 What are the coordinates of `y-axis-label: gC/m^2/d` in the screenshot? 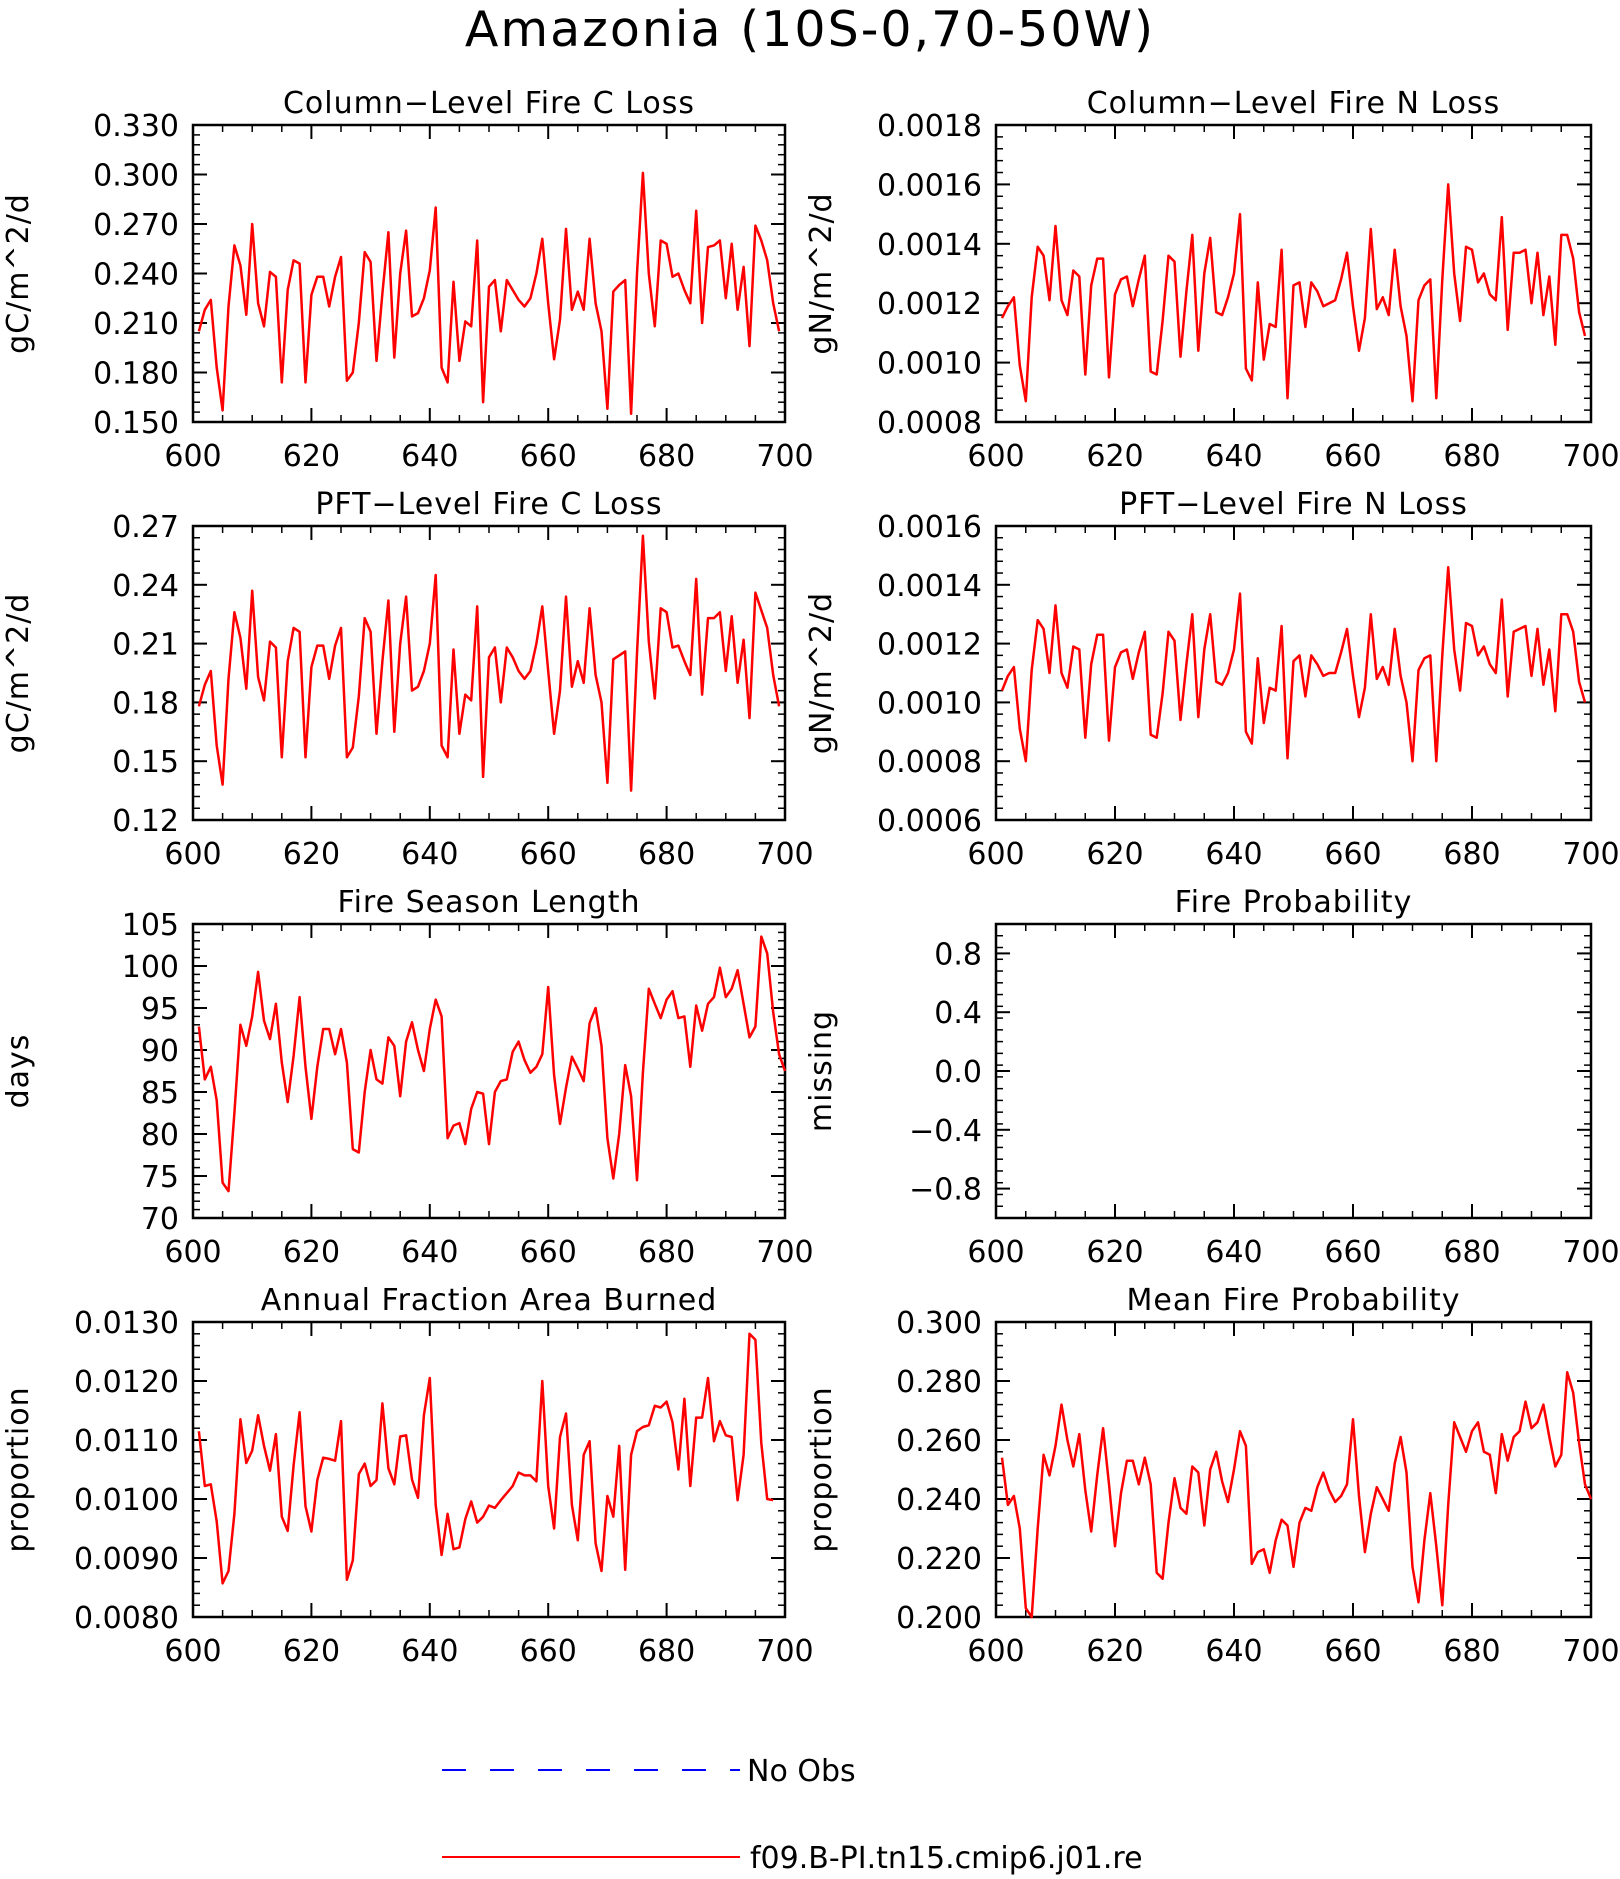 It's located at (18, 673).